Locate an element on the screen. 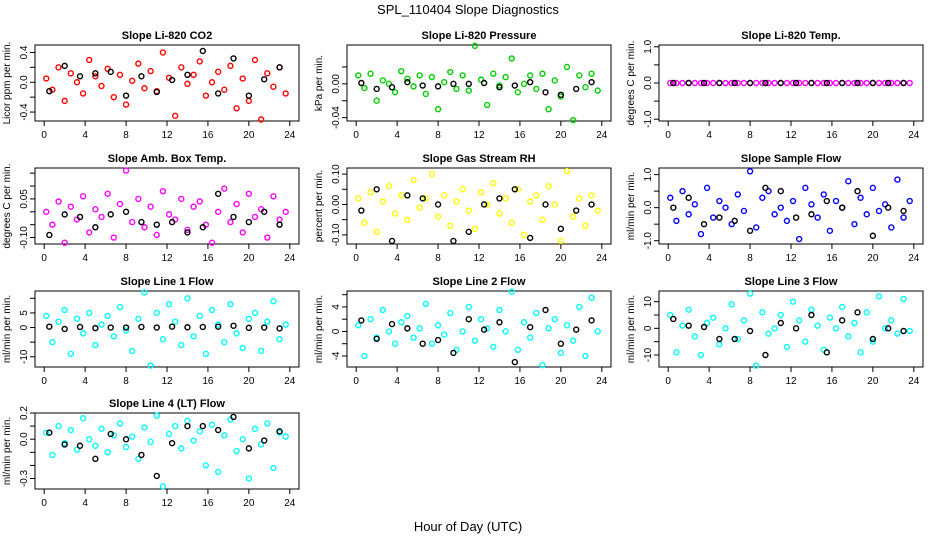 Image resolution: width=936 pixels, height=540 pixels. figure-title: SPL_110404 Slope Diagnostics is located at coordinates (468, 9).